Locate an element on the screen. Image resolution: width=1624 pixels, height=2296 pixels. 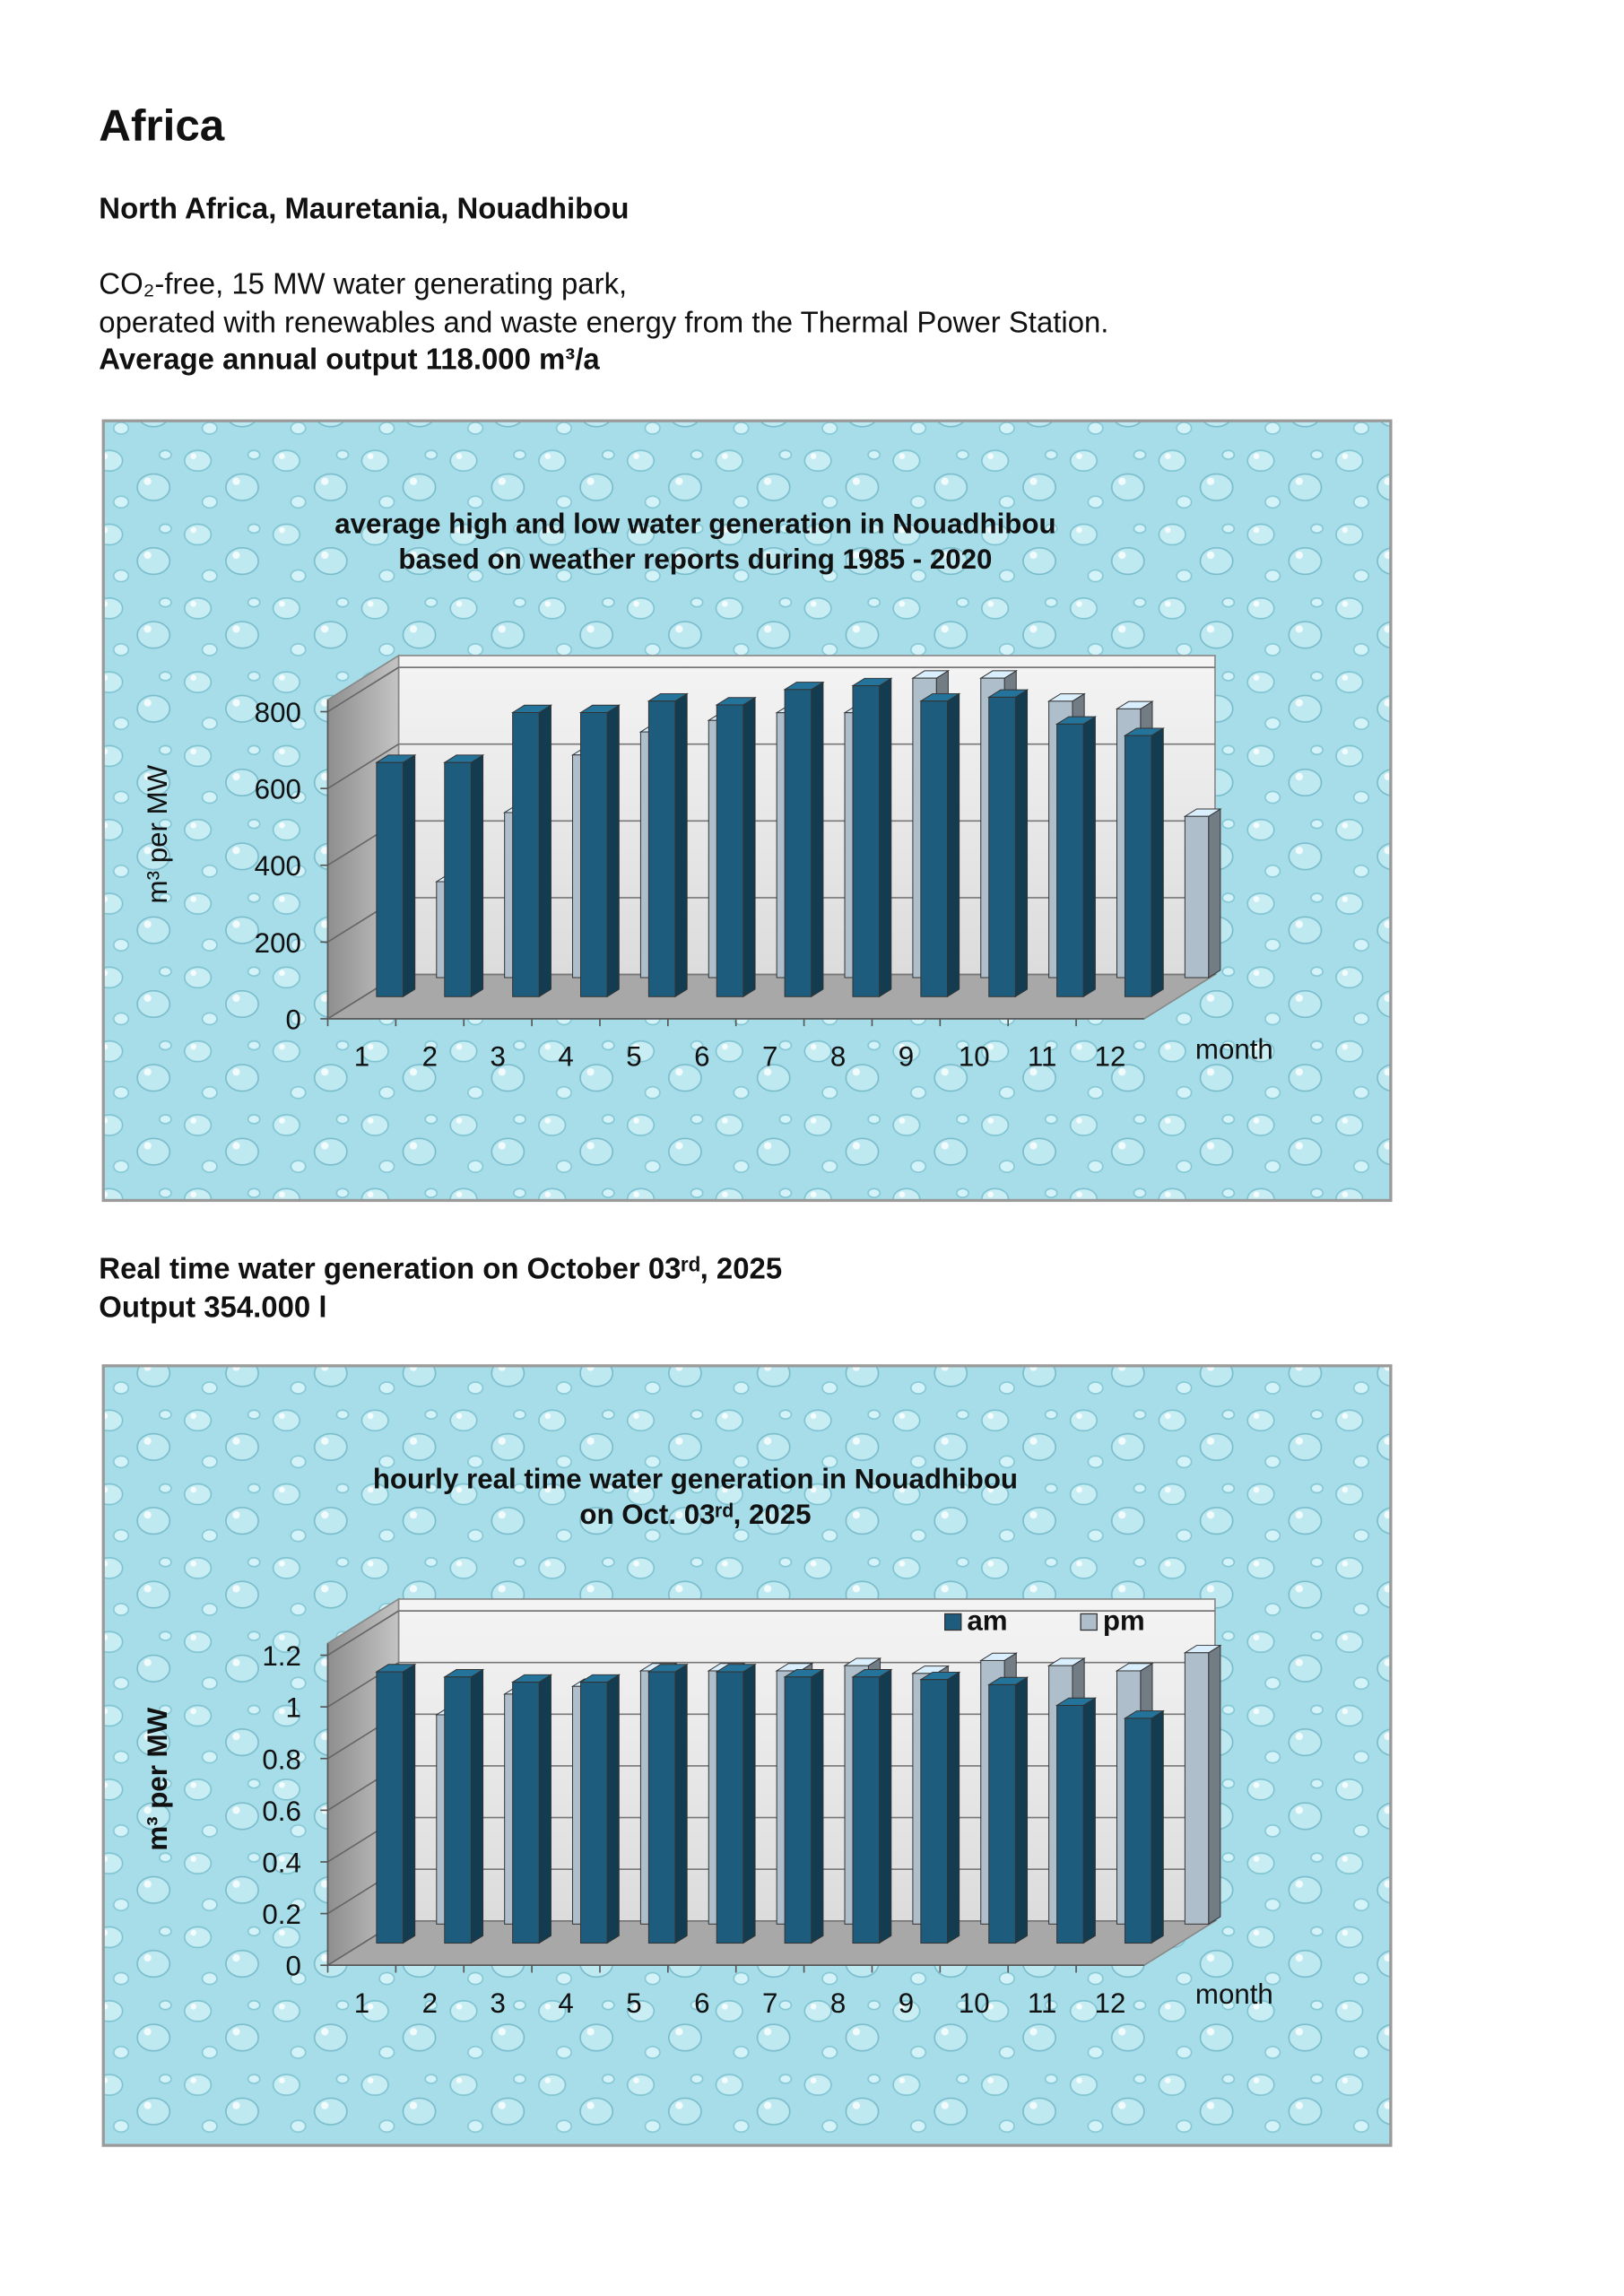
description: CO₂-free, 15 MW water generating park, is located at coordinates (363, 283).